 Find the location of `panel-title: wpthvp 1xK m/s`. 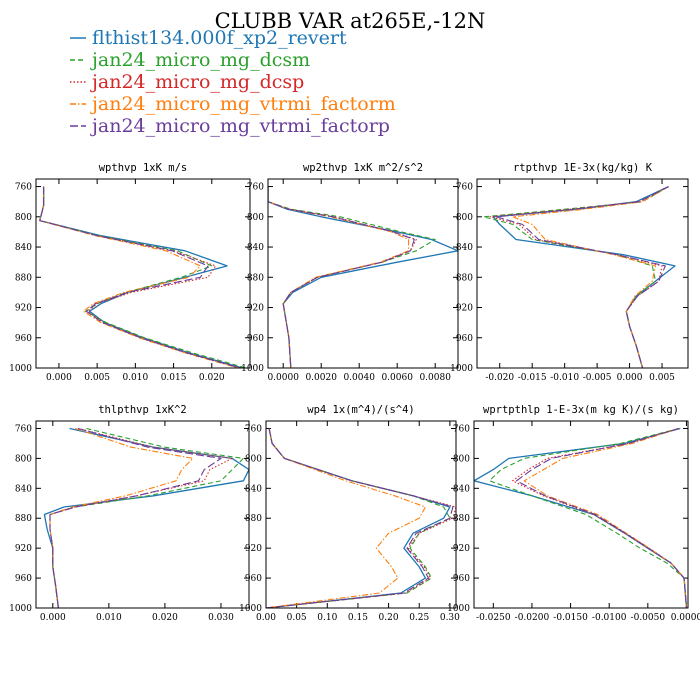

panel-title: wpthvp 1xK m/s is located at coordinates (143, 168).